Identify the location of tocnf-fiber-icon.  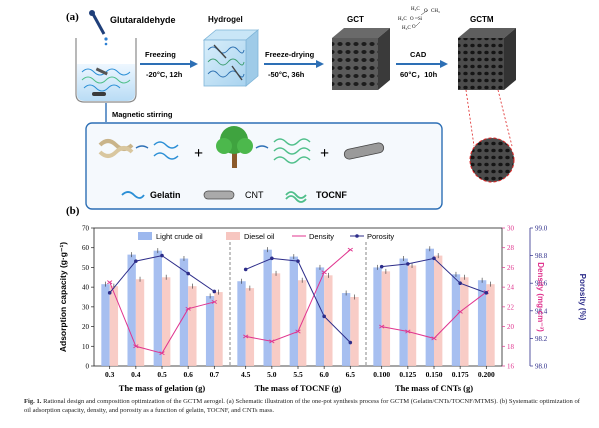
(292, 151).